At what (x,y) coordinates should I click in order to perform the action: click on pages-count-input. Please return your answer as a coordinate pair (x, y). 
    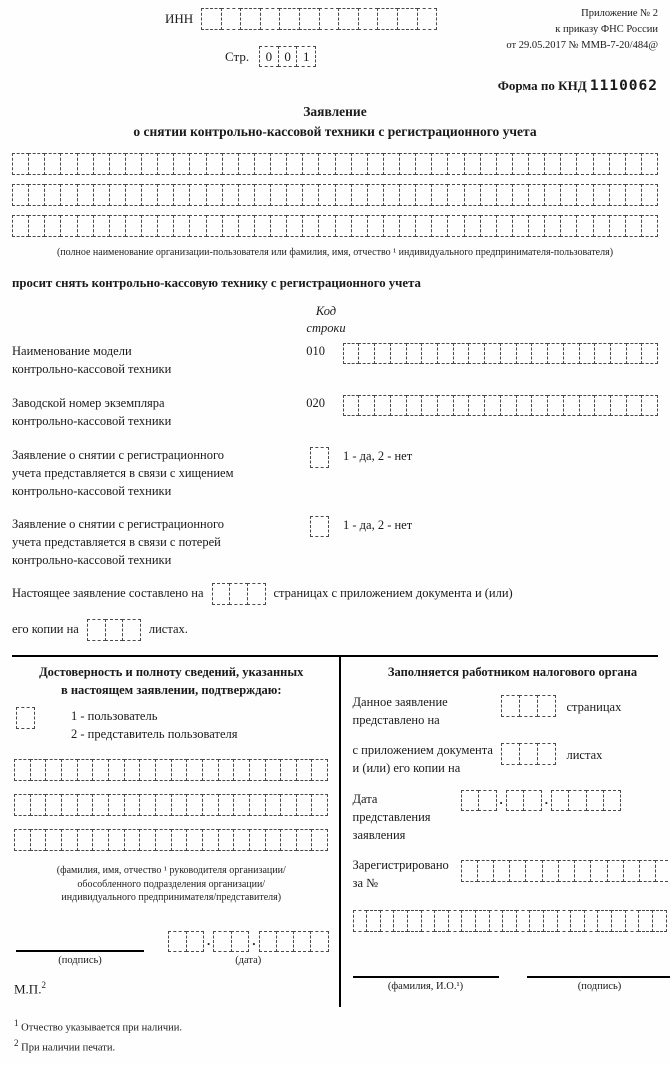
    Looking at the image, I should click on (239, 594).